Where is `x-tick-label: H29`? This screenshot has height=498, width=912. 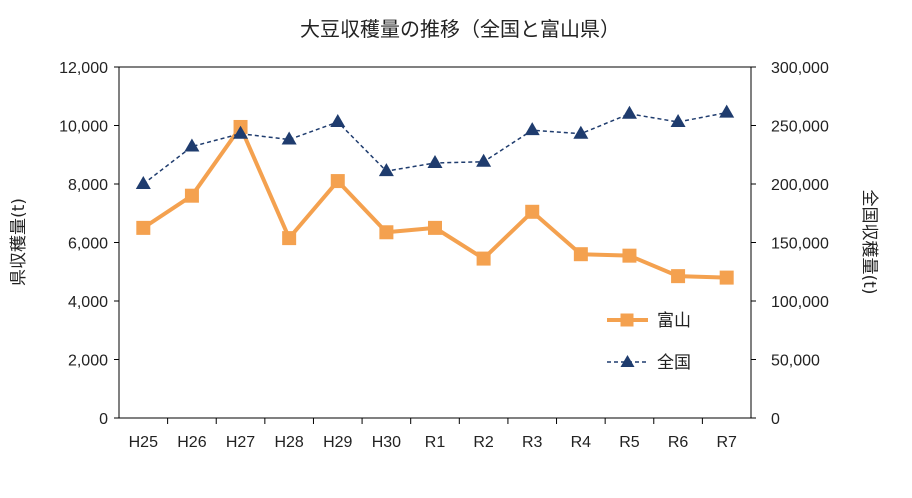
x-tick-label: H29 is located at coordinates (337, 442).